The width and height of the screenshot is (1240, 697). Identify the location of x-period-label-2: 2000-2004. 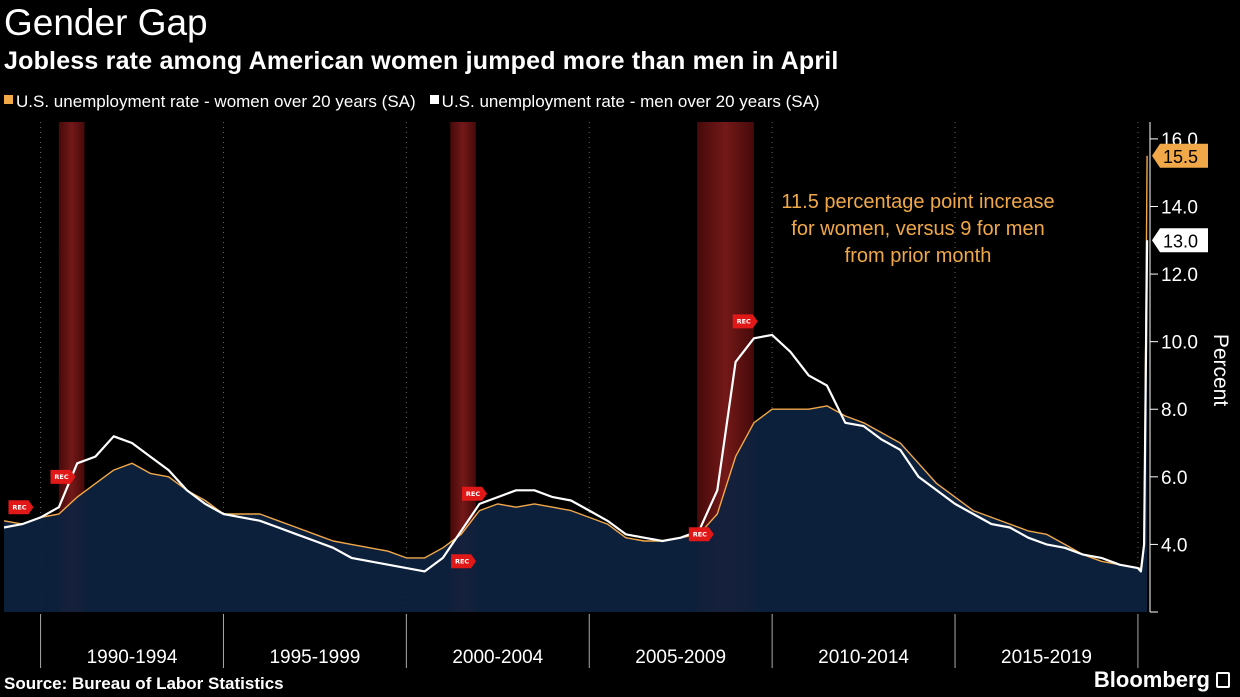
(497, 657).